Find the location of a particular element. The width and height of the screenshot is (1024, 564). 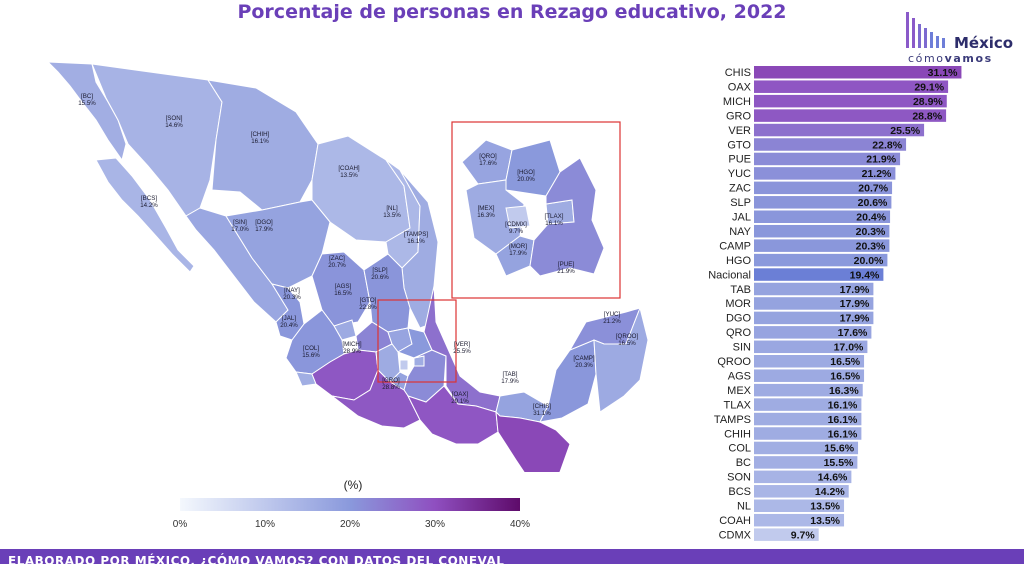

bar-category-label: AGS is located at coordinates (739, 376).